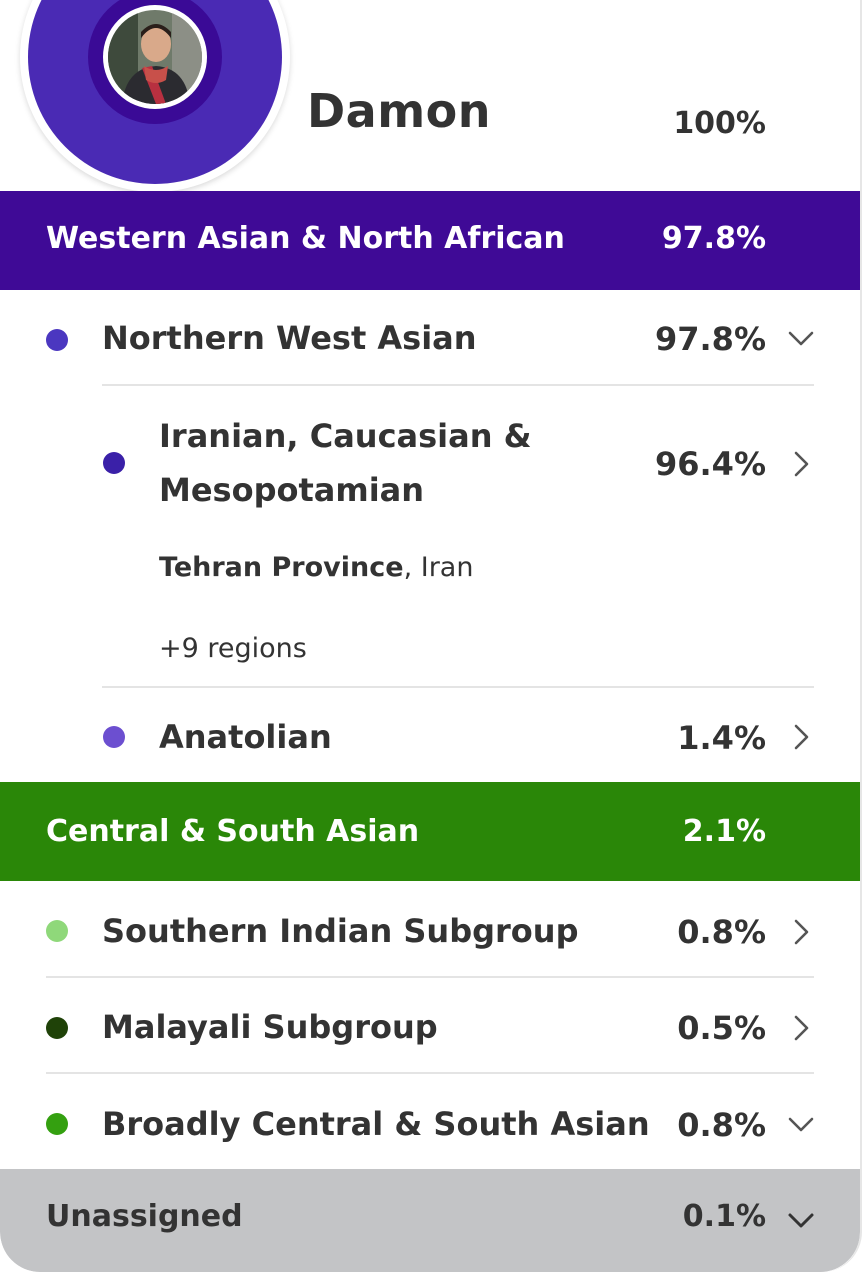  What do you see at coordinates (430, 735) in the screenshot?
I see `row-anatolian: Anatolian 1.4%` at bounding box center [430, 735].